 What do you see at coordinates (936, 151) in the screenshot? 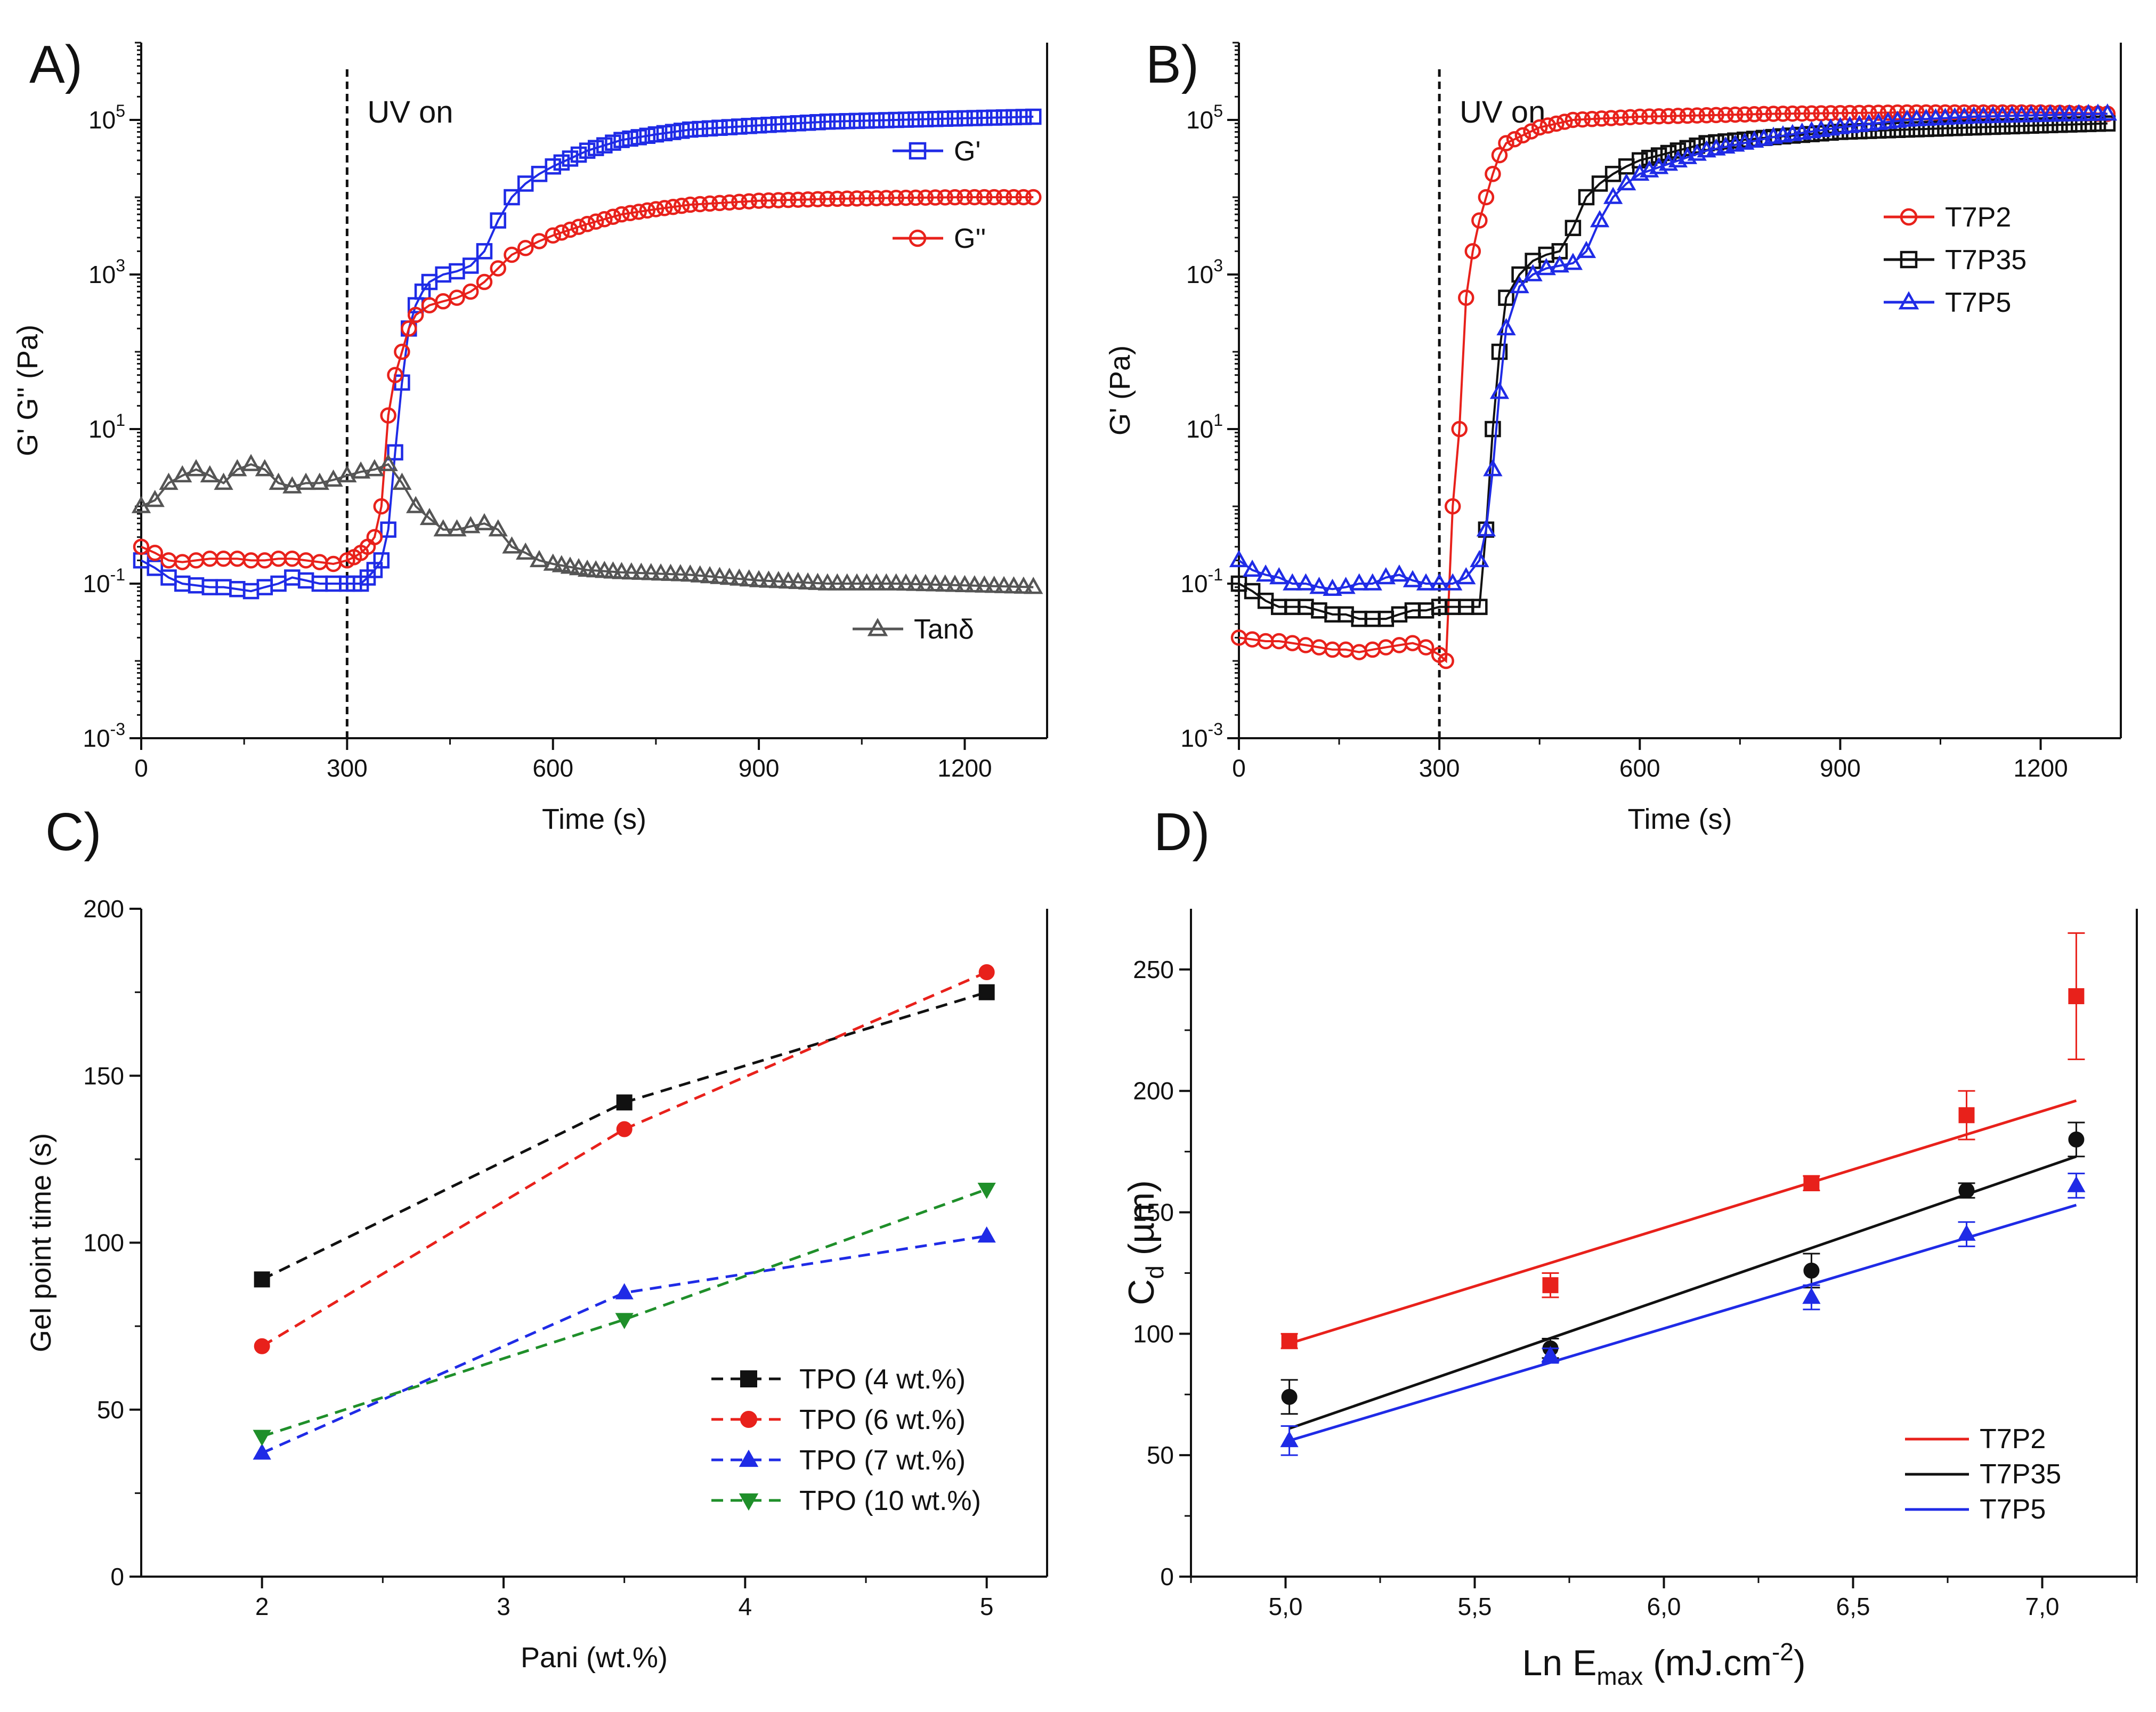
I see `legend-item-0: G'` at bounding box center [936, 151].